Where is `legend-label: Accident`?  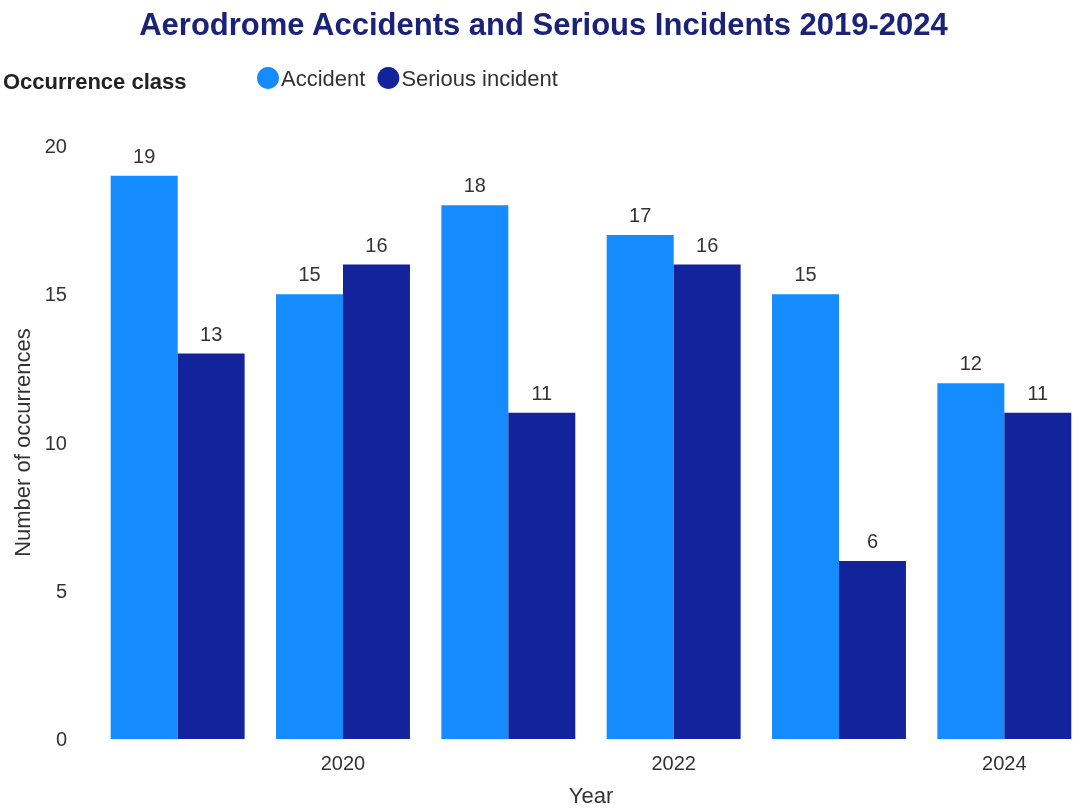
legend-label: Accident is located at coordinates (323, 78).